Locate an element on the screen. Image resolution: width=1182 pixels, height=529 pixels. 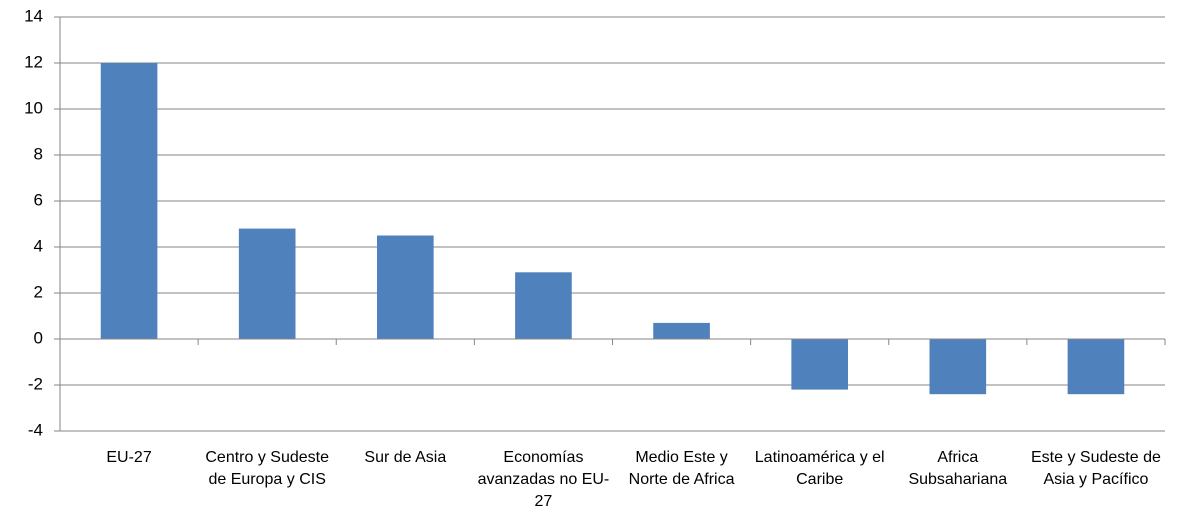
x-label-box: Sur de Asia is located at coordinates (405, 457).